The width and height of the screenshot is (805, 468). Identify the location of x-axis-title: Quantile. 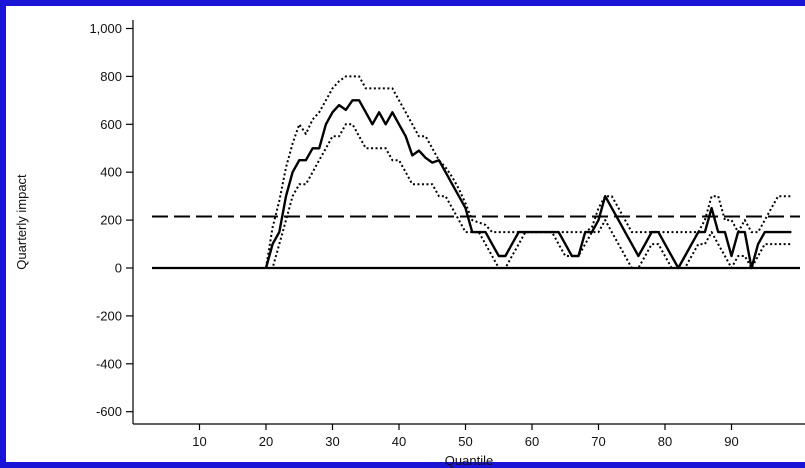
(469, 460).